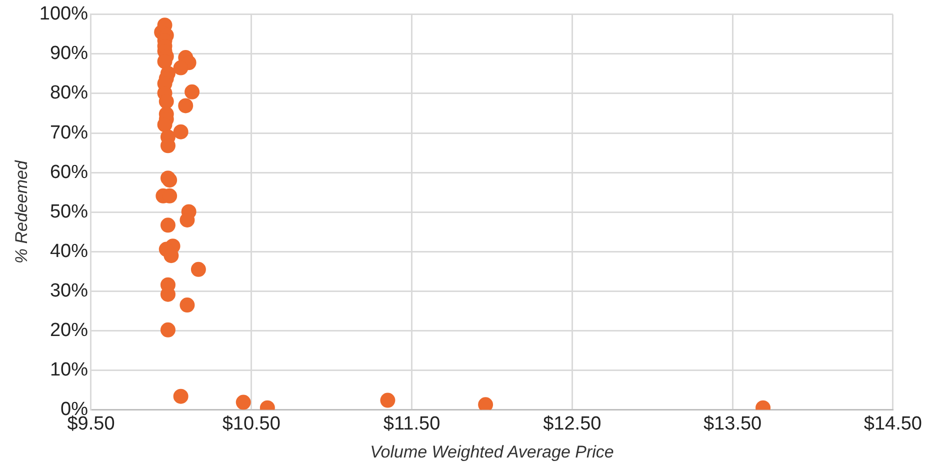  What do you see at coordinates (69, 53) in the screenshot?
I see `y-tick-label: 90%` at bounding box center [69, 53].